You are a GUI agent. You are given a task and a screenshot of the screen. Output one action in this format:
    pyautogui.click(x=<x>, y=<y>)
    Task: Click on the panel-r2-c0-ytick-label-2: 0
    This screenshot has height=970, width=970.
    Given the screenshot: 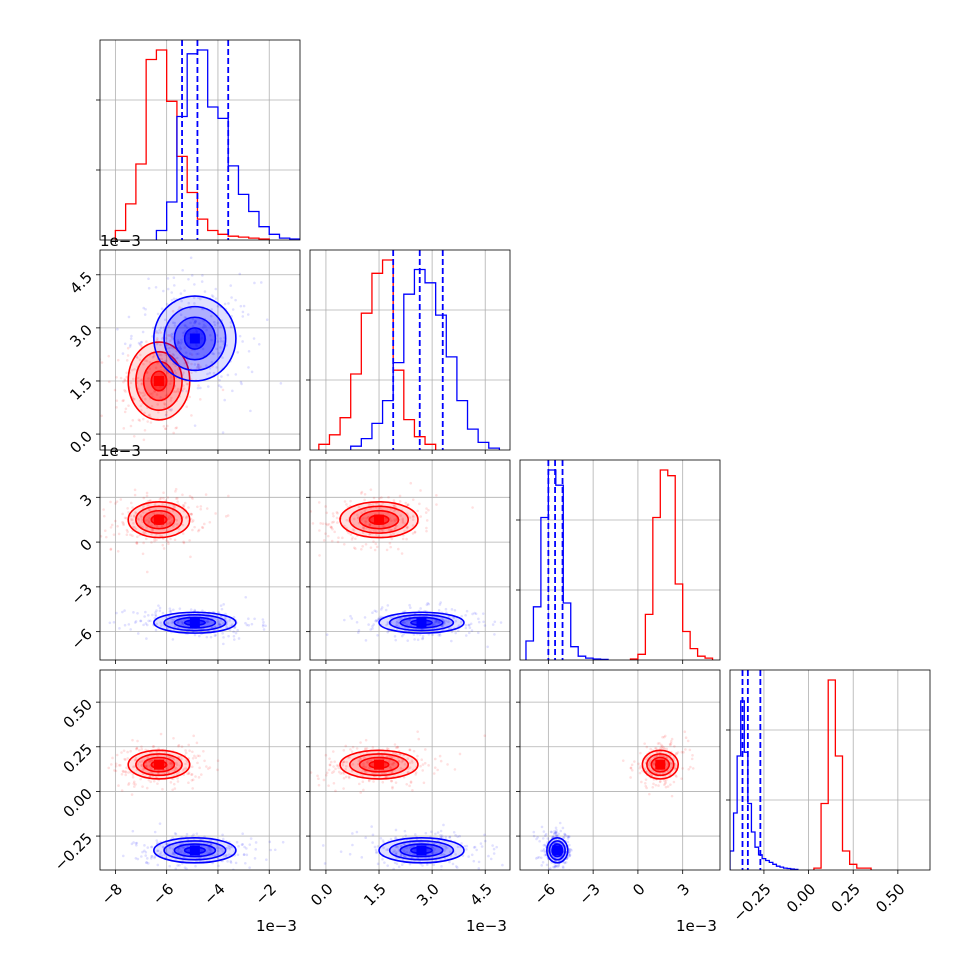 What is the action you would take?
    pyautogui.click(x=86, y=544)
    